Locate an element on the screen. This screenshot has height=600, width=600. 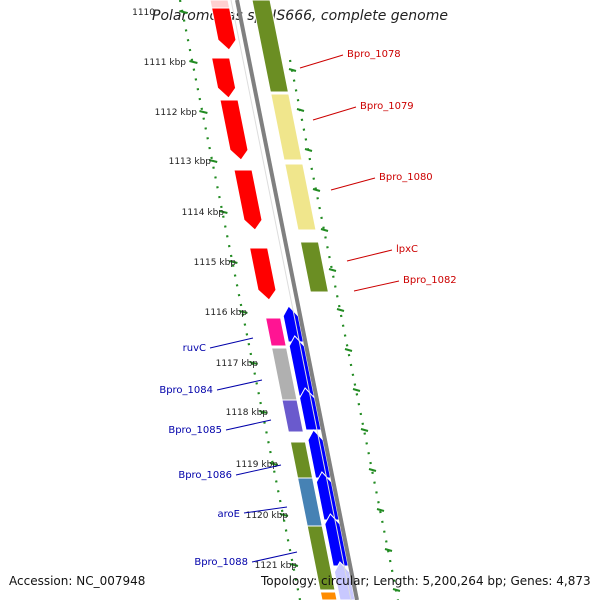
scale-tick-label: 1121 kbp is located at coordinates (276, 566).